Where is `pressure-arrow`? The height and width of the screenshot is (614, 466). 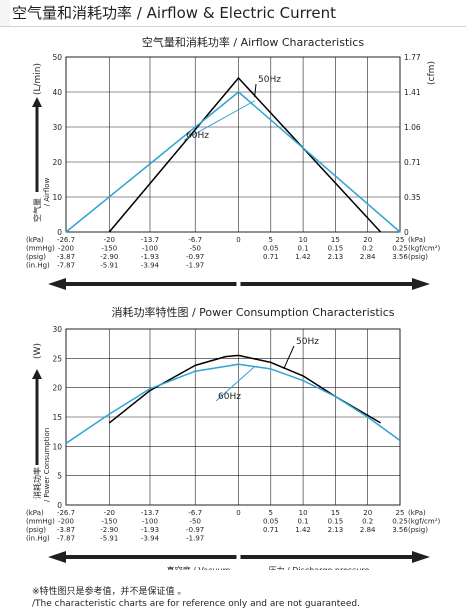 pressure-arrow is located at coordinates (335, 557).